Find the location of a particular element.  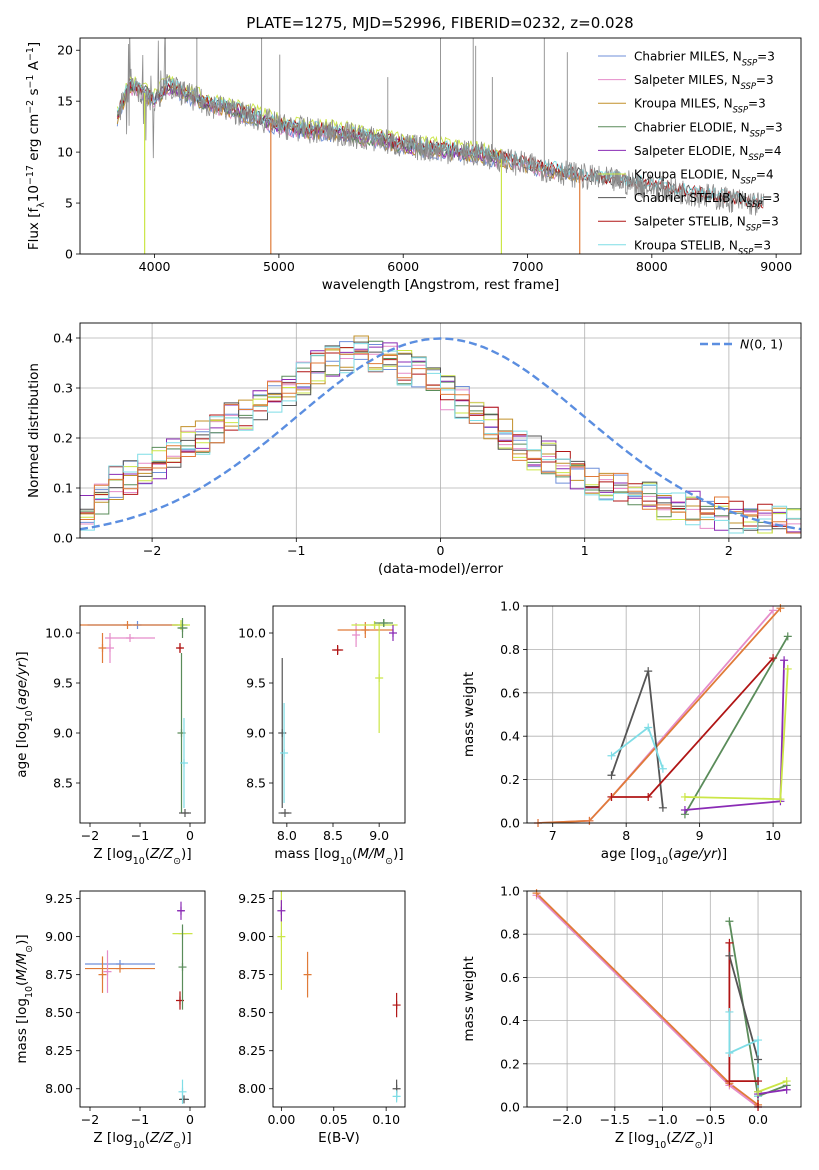

legend-label: Kroupa STELIB, NSSP=3 is located at coordinates (702, 247).